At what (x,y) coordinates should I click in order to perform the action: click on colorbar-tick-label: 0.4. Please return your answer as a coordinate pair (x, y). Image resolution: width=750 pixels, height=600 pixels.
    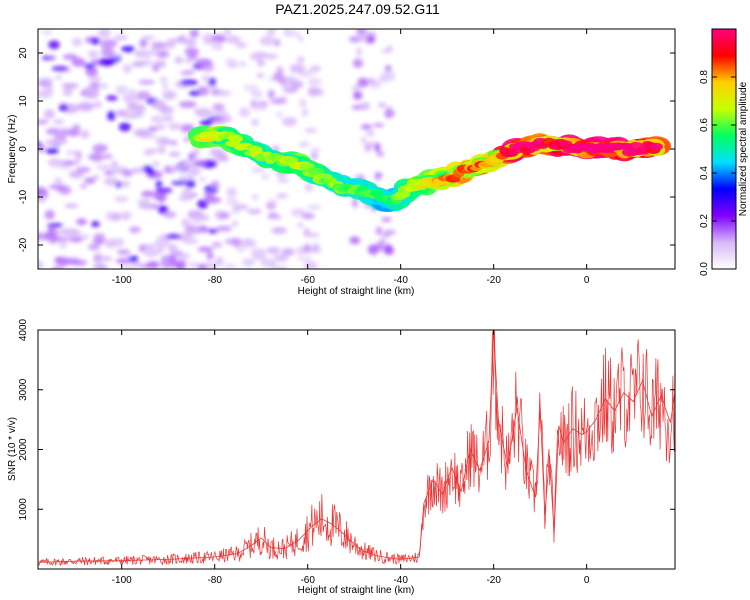
    Looking at the image, I should click on (704, 173).